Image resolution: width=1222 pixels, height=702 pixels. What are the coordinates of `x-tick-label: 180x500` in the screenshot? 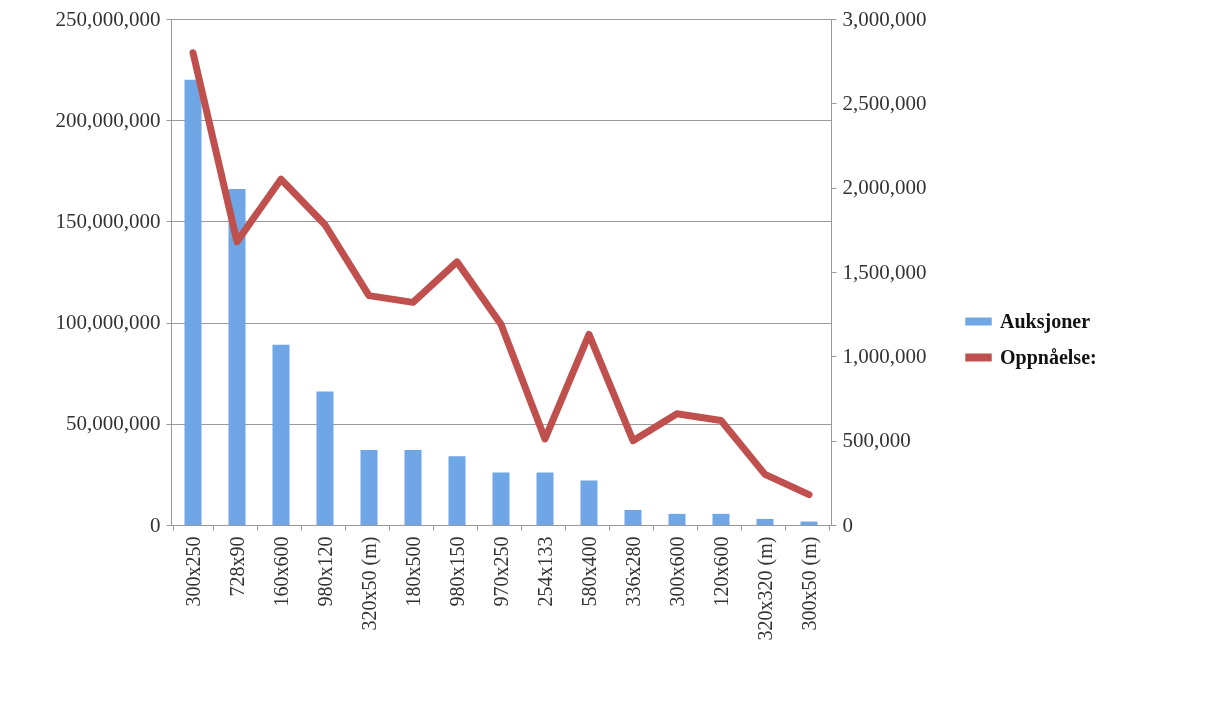 It's located at (412, 571).